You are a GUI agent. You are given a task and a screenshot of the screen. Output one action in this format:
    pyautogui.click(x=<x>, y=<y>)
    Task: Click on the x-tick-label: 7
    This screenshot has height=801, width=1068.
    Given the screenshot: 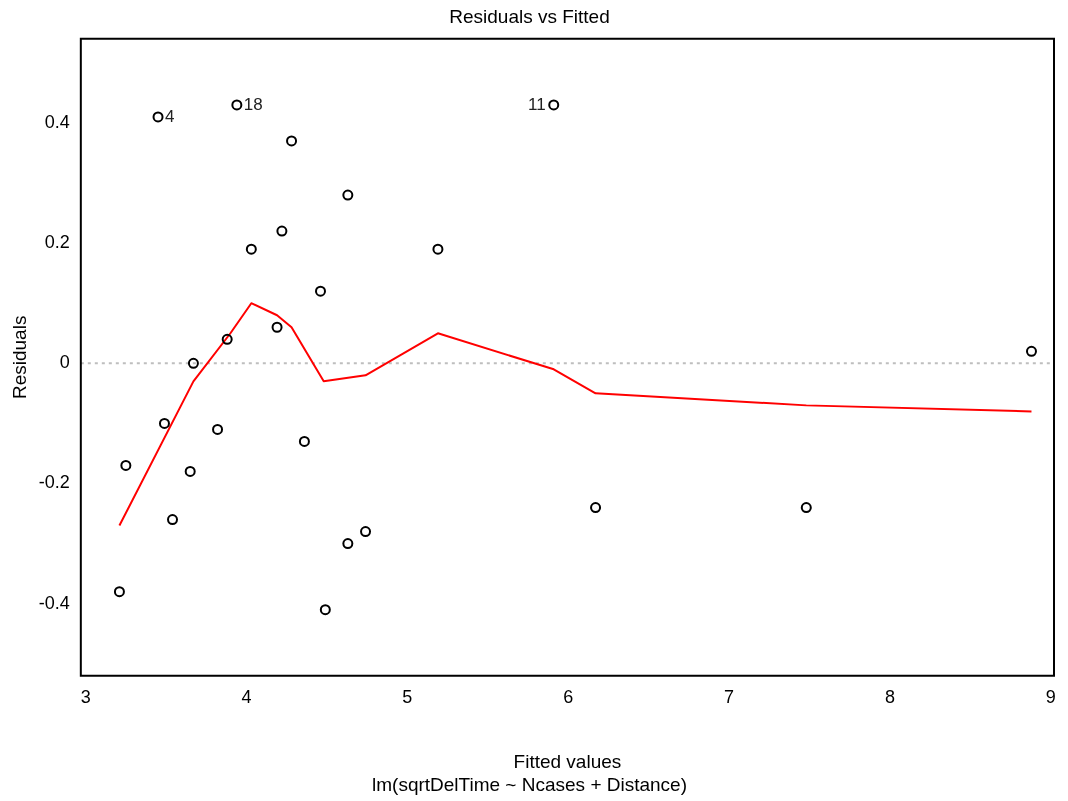 What is the action you would take?
    pyautogui.click(x=729, y=696)
    